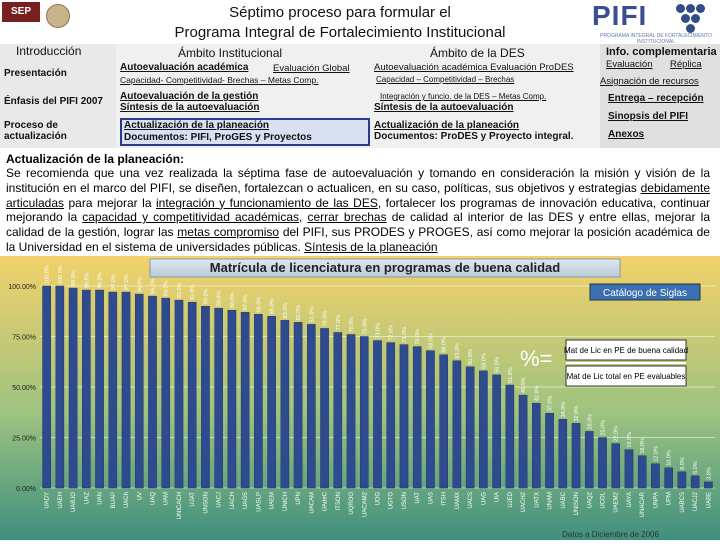 The image size is (720, 545). I want to click on bar-value-label: 37.0%, so click(551, 404).